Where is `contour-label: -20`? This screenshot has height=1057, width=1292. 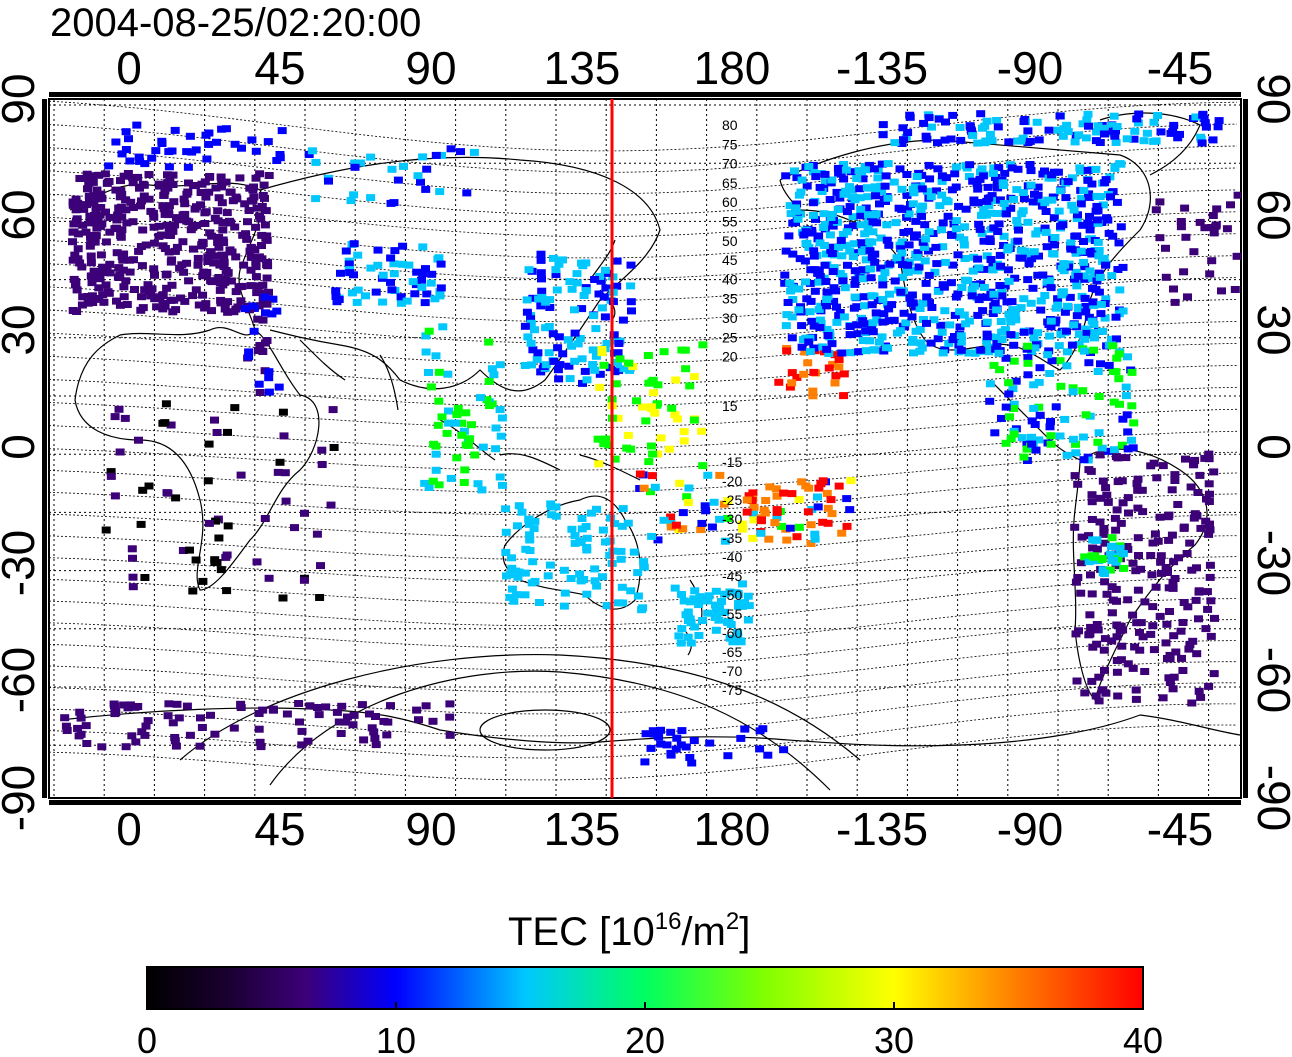
contour-label: -20 is located at coordinates (732, 481).